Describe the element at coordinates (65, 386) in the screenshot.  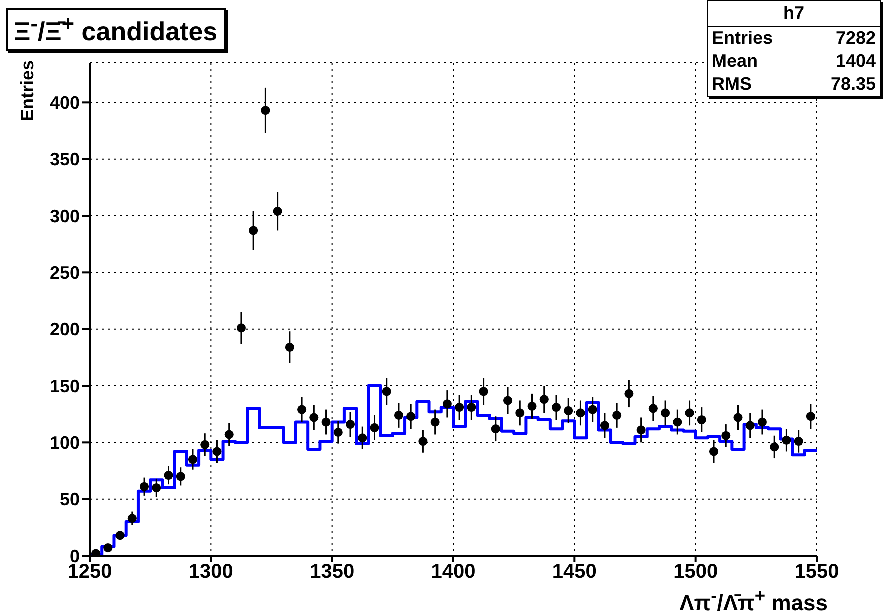
I see `y-tick-label: 150` at that location.